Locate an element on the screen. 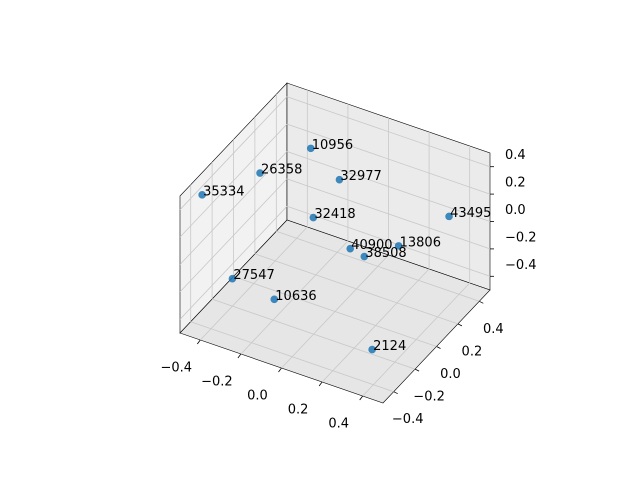 The height and width of the screenshot is (480, 640). x-tick-label: −0.2 is located at coordinates (217, 382).